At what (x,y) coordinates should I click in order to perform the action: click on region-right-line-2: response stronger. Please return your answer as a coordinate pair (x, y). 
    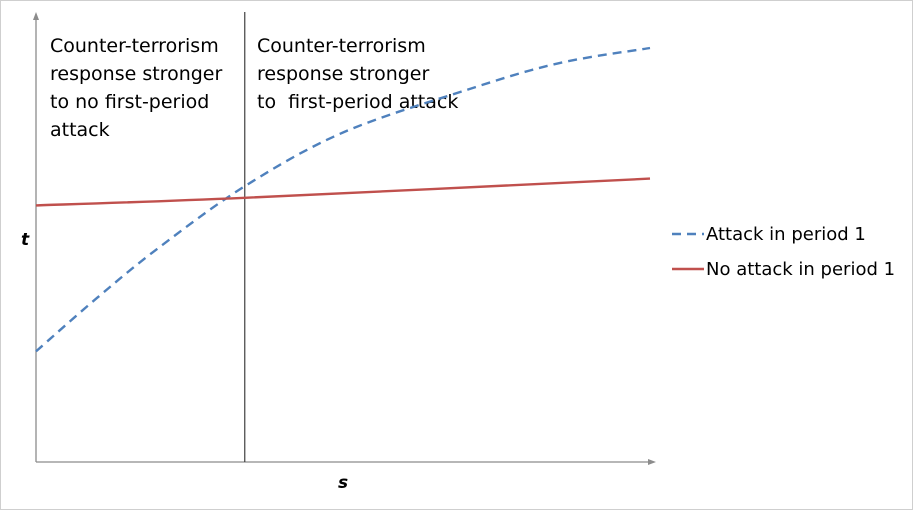
    Looking at the image, I should click on (343, 74).